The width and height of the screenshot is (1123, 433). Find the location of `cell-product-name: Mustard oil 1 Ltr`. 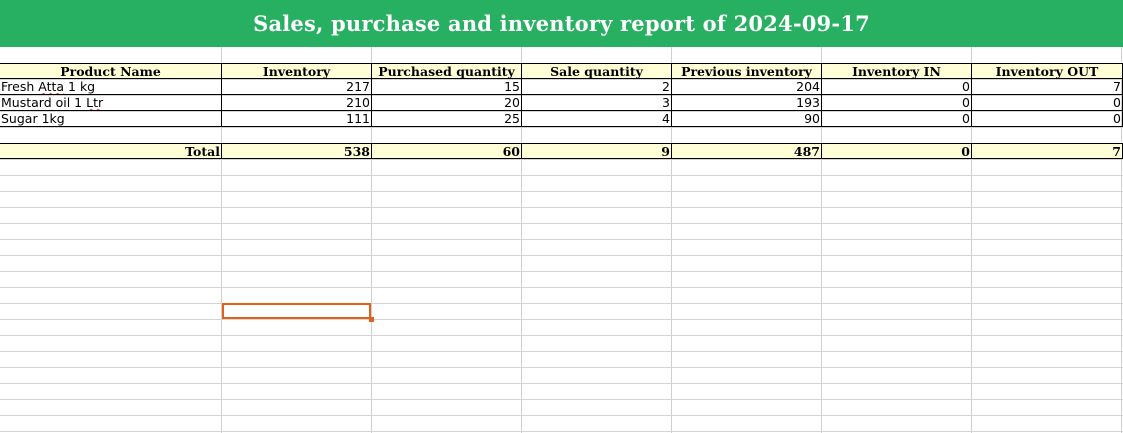

cell-product-name: Mustard oil 1 Ltr is located at coordinates (111, 103).